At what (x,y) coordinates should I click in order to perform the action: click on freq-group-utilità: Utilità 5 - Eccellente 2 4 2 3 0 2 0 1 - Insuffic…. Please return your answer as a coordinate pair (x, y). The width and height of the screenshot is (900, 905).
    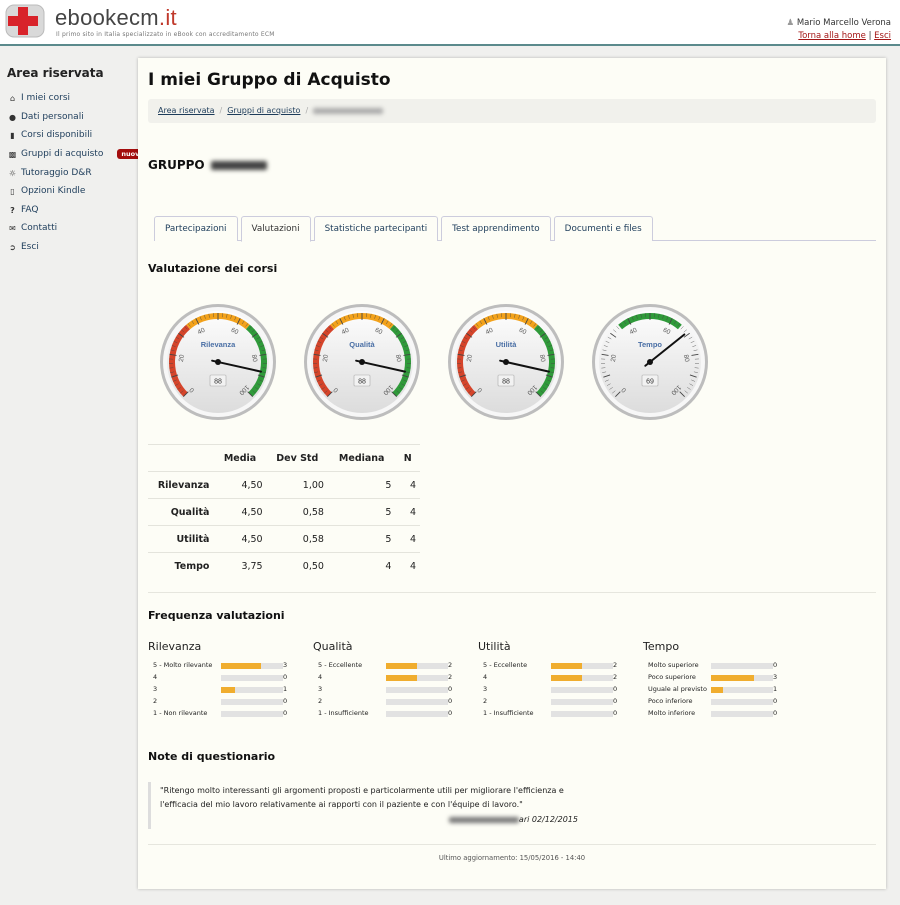
    Looking at the image, I should click on (560, 680).